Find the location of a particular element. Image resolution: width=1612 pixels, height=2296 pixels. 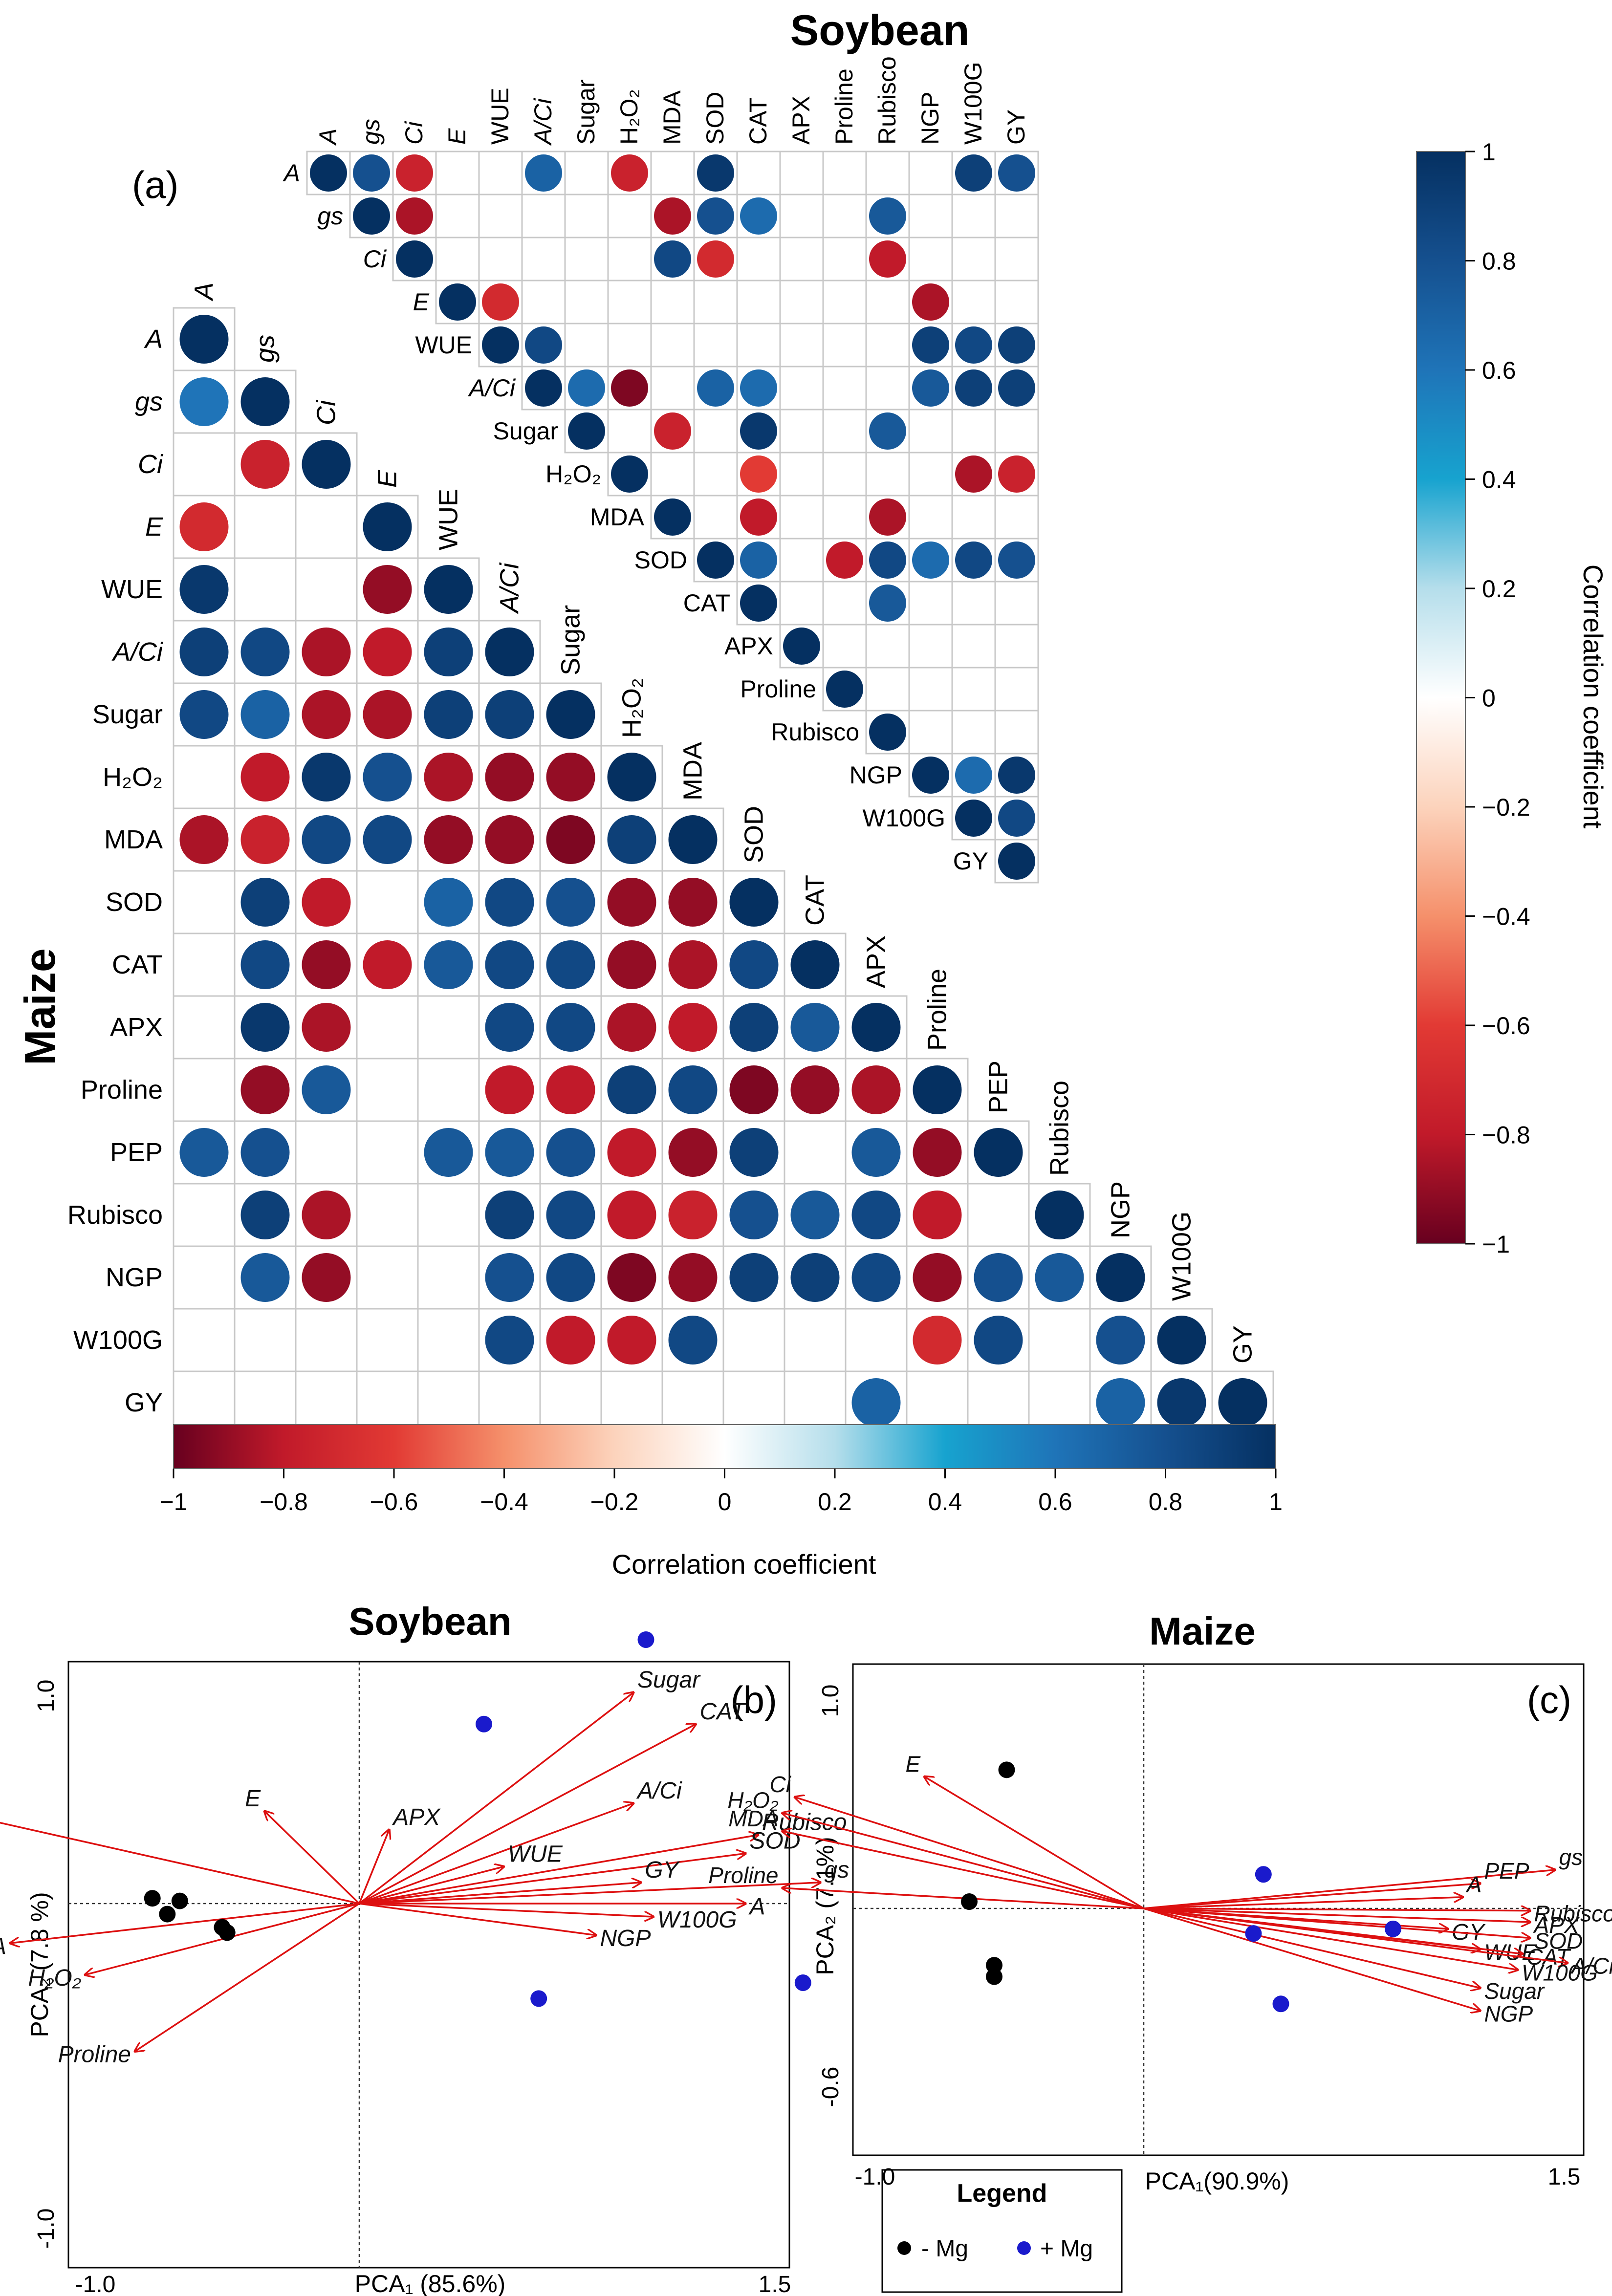

maize-corr-circle-a-ci-e is located at coordinates (387, 652).